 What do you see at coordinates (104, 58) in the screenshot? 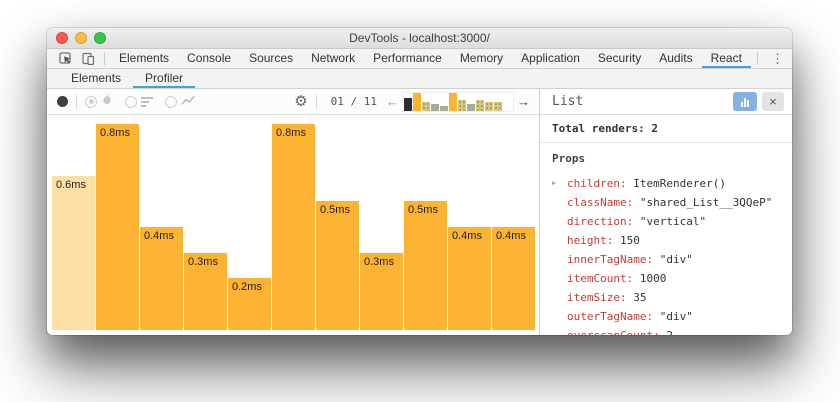
I see `toolbar-divider` at bounding box center [104, 58].